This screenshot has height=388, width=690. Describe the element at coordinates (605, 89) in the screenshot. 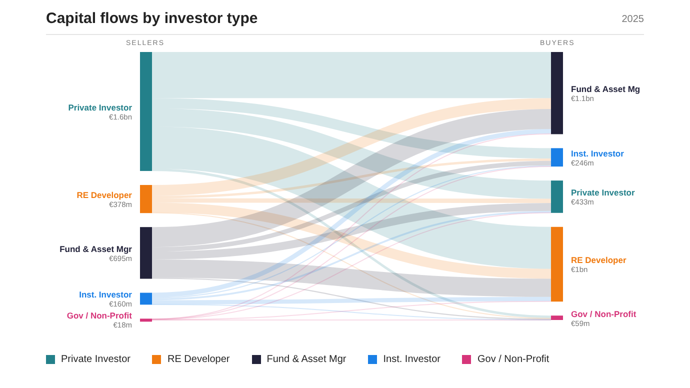

I see `category-label: Fund & Asset Mg` at that location.